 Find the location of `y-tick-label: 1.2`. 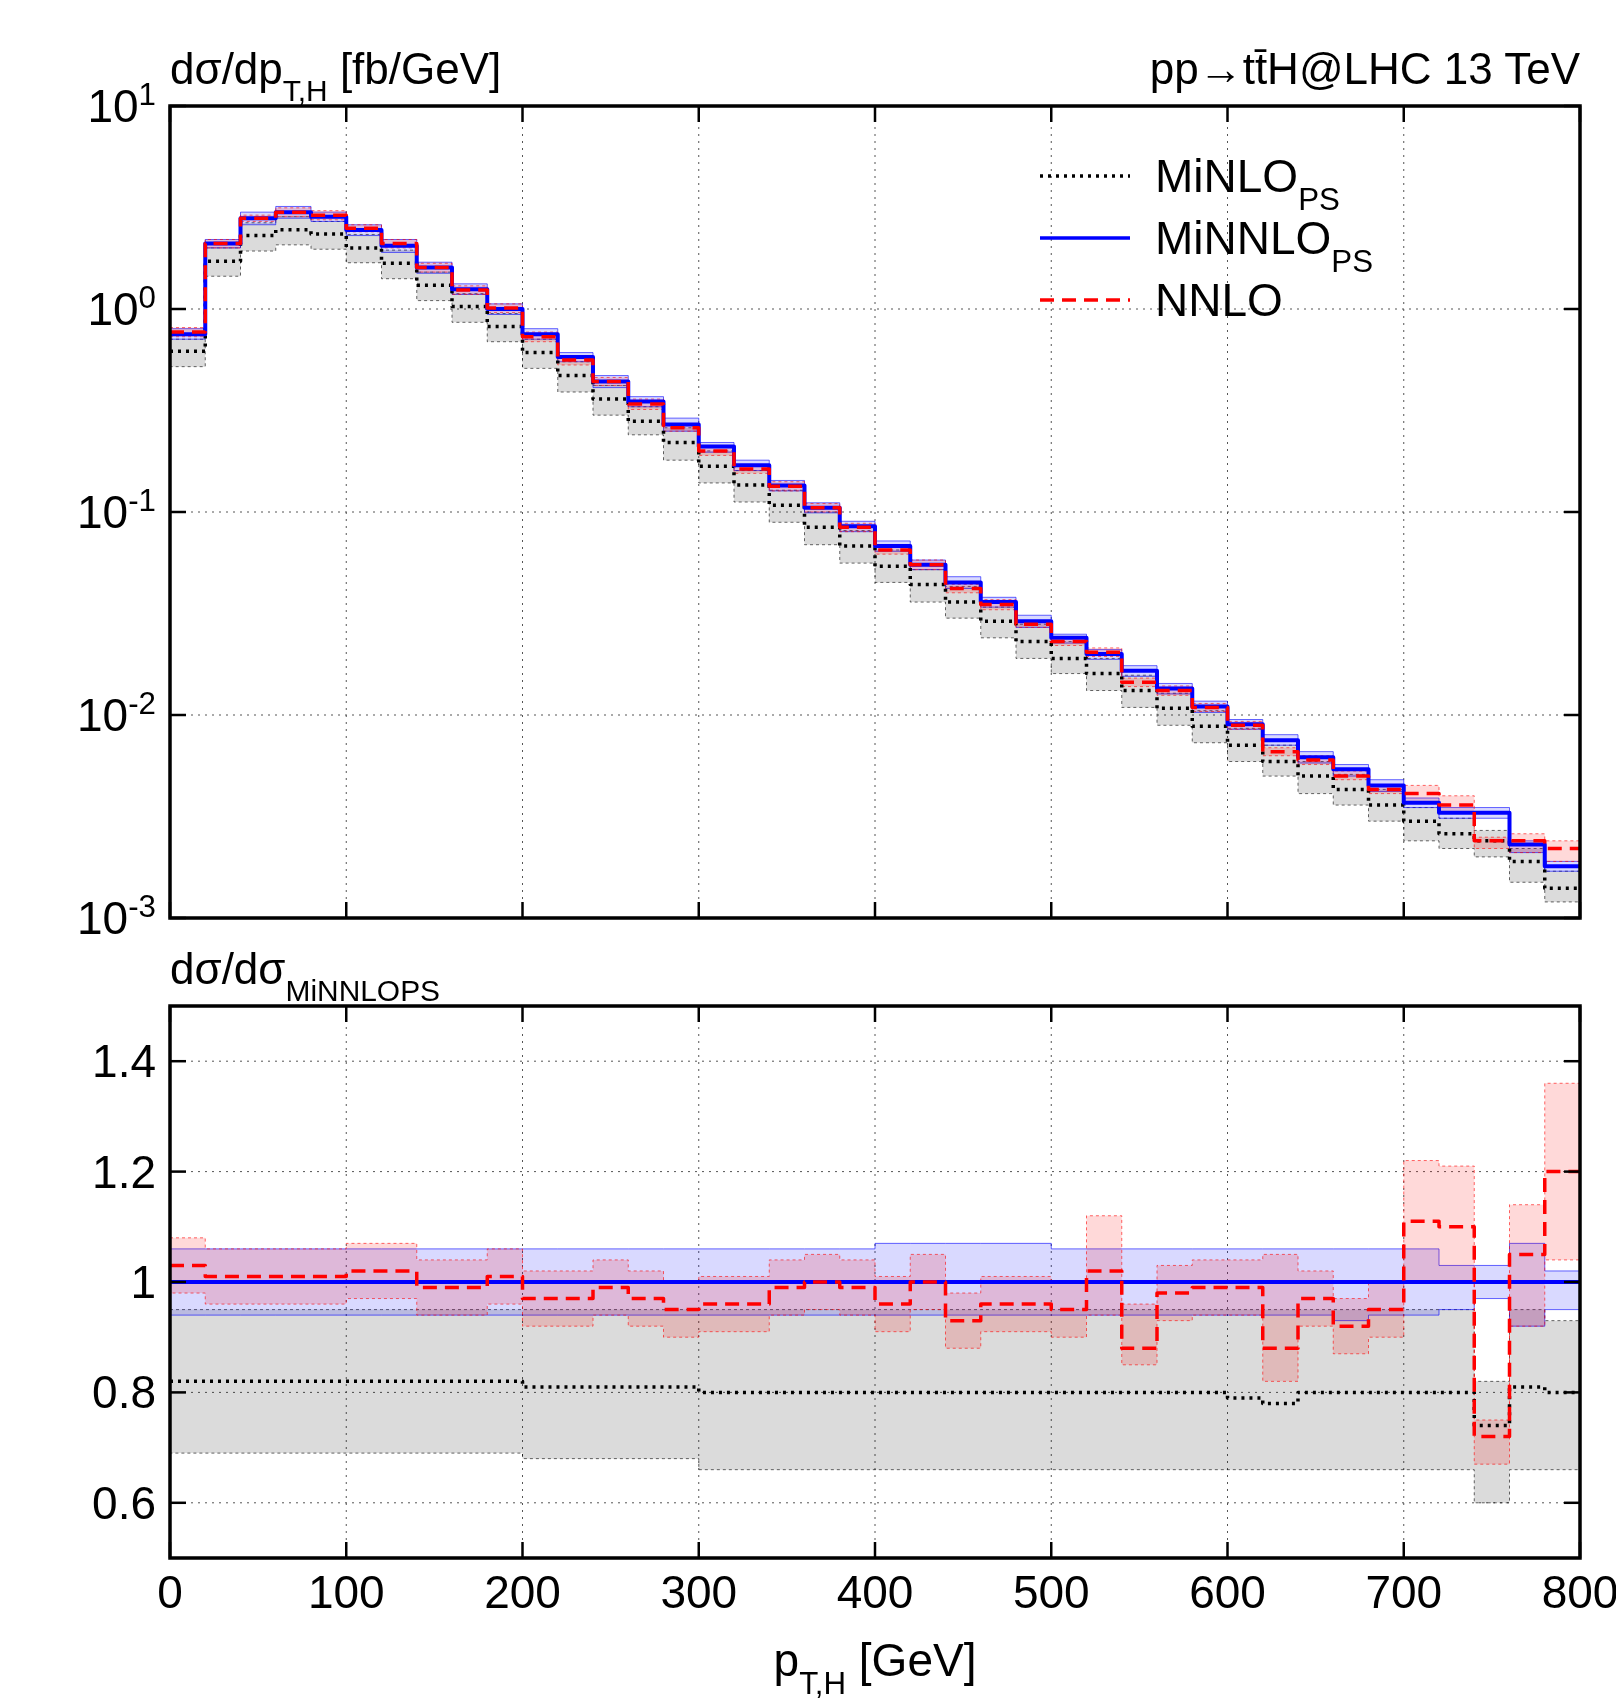

y-tick-label: 1.2 is located at coordinates (124, 1171).